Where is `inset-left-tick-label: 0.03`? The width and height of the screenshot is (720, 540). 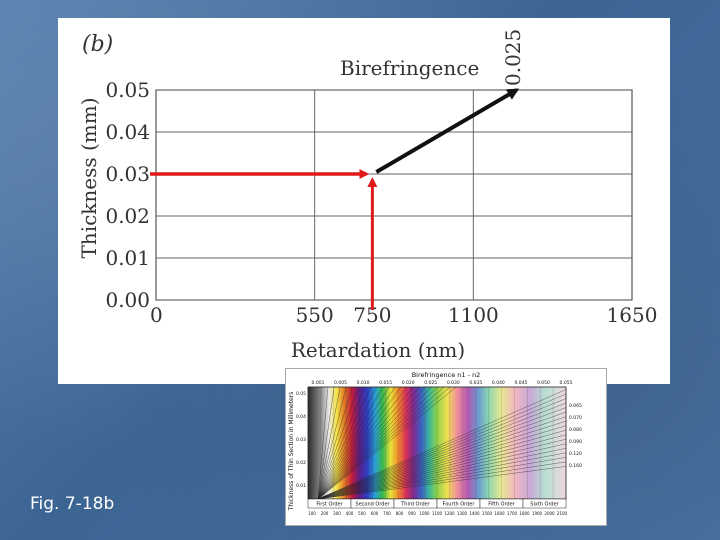 inset-left-tick-label: 0.03 is located at coordinates (301, 440).